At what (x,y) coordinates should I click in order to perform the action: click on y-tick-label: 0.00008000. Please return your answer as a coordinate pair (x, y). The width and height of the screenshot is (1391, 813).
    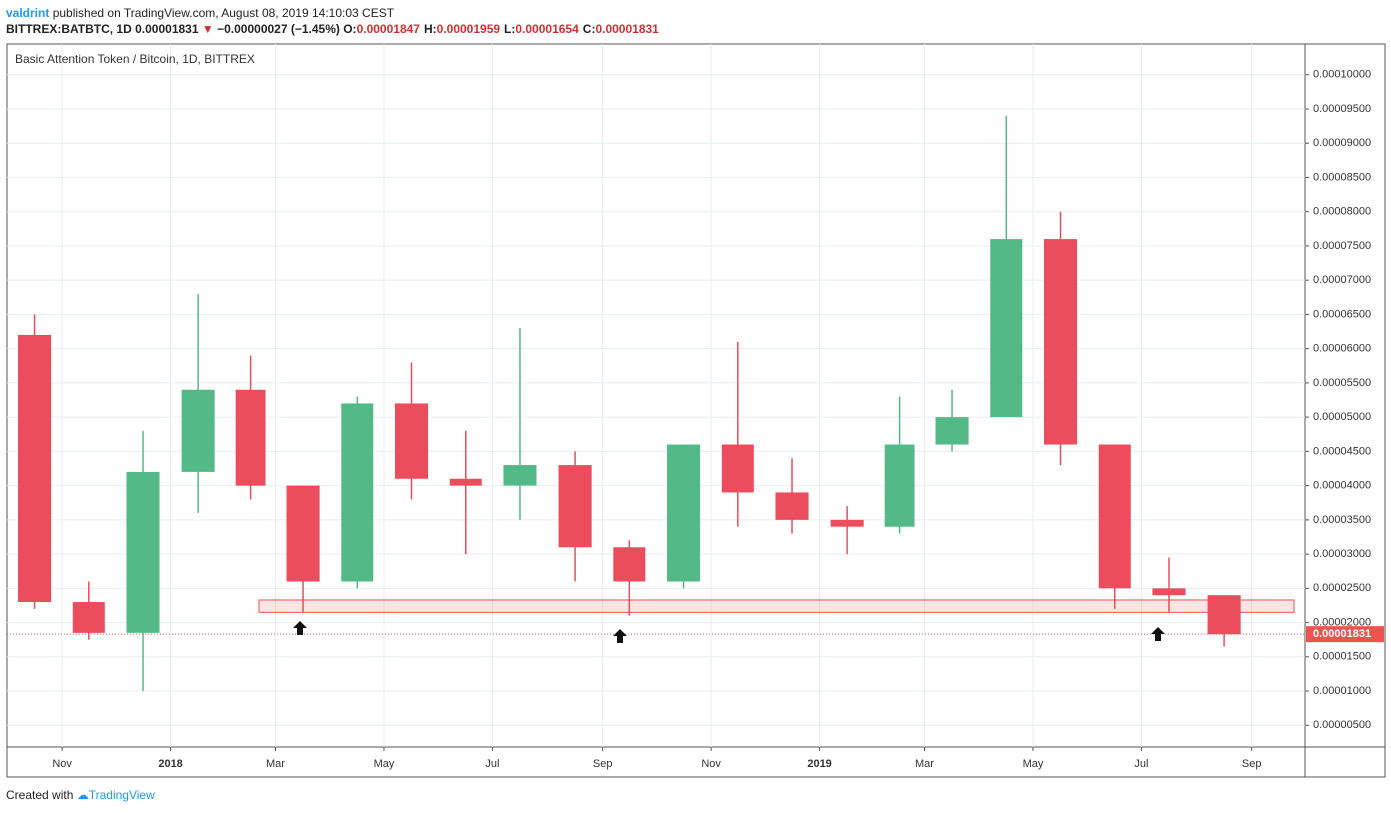
    Looking at the image, I should click on (1342, 212).